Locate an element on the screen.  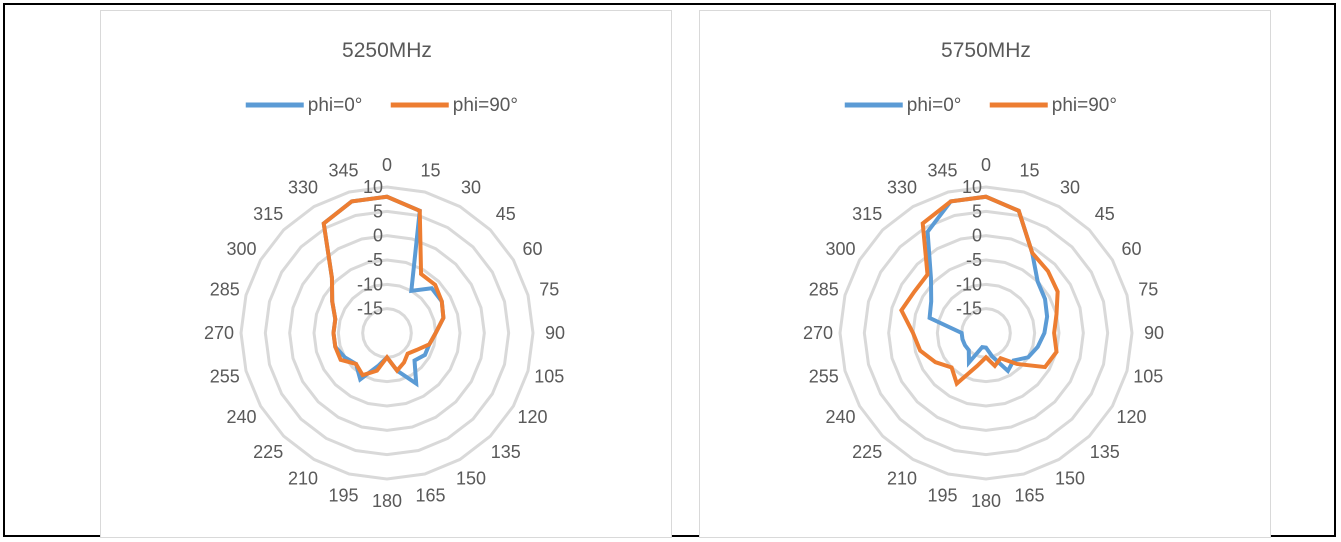
chart-title: 5250MHz is located at coordinates (387, 50).